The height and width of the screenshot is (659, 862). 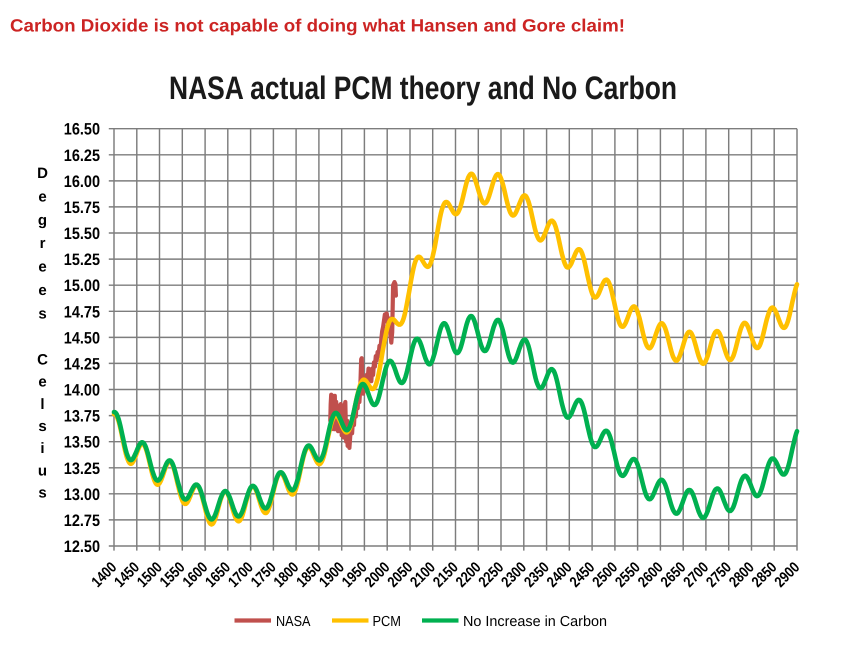 I want to click on svg-text: NASA, so click(x=293, y=622).